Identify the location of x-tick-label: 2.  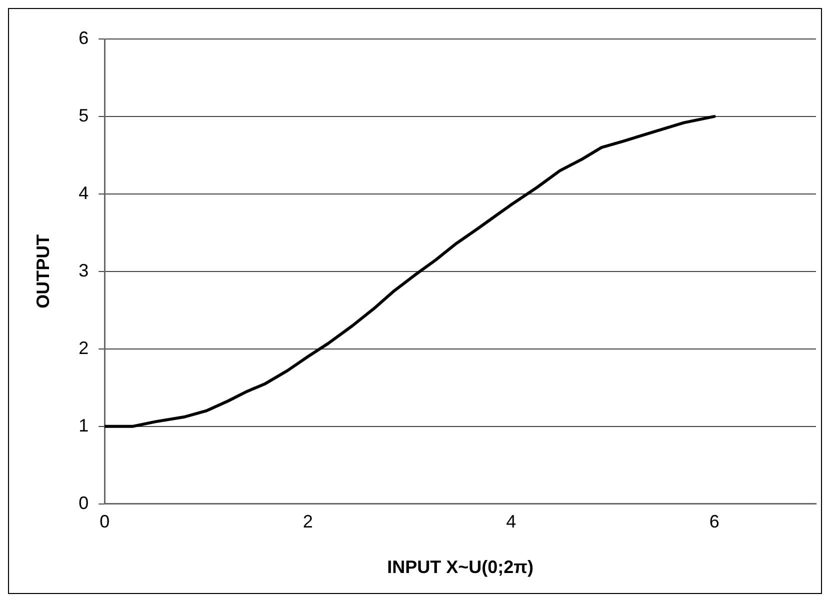
(307, 522).